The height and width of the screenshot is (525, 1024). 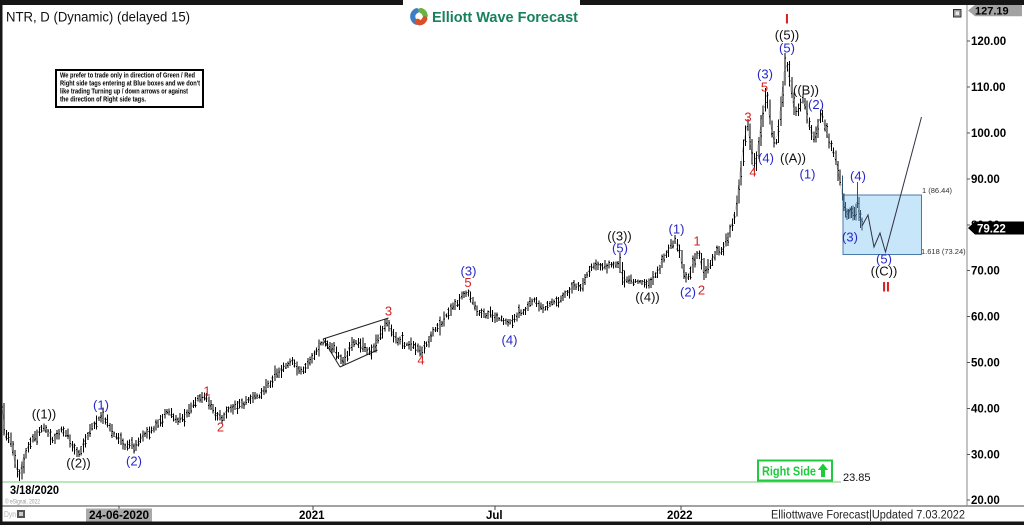 What do you see at coordinates (23, 502) in the screenshot?
I see `svg-text: © eSignal, 2022` at bounding box center [23, 502].